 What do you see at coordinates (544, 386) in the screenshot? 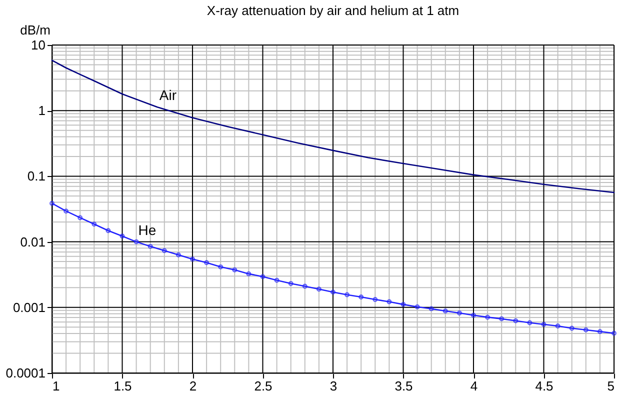
I see `x-tick-label: 4.5` at bounding box center [544, 386].